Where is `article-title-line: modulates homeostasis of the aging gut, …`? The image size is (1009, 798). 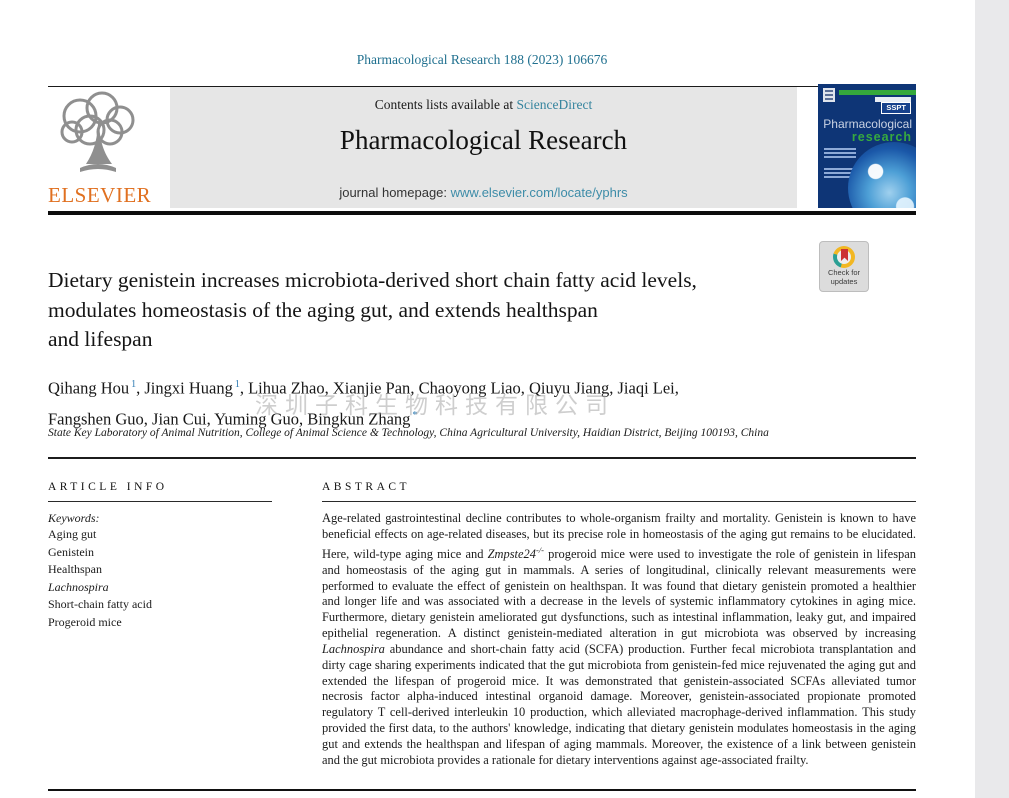 article-title-line: modulates homeostasis of the aging gut, … is located at coordinates (323, 309).